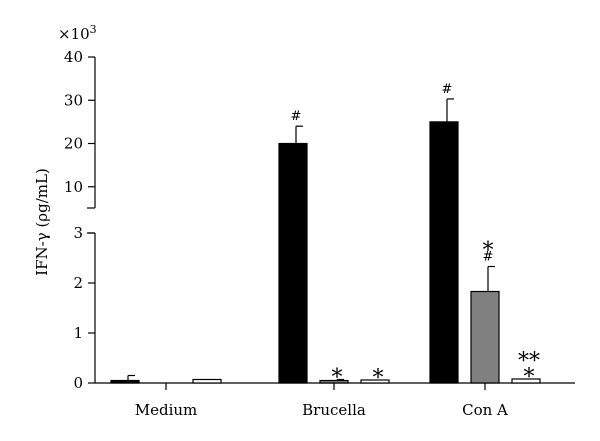 This screenshot has height=441, width=600. I want to click on y-tick-label-lower: 0, so click(78, 383).